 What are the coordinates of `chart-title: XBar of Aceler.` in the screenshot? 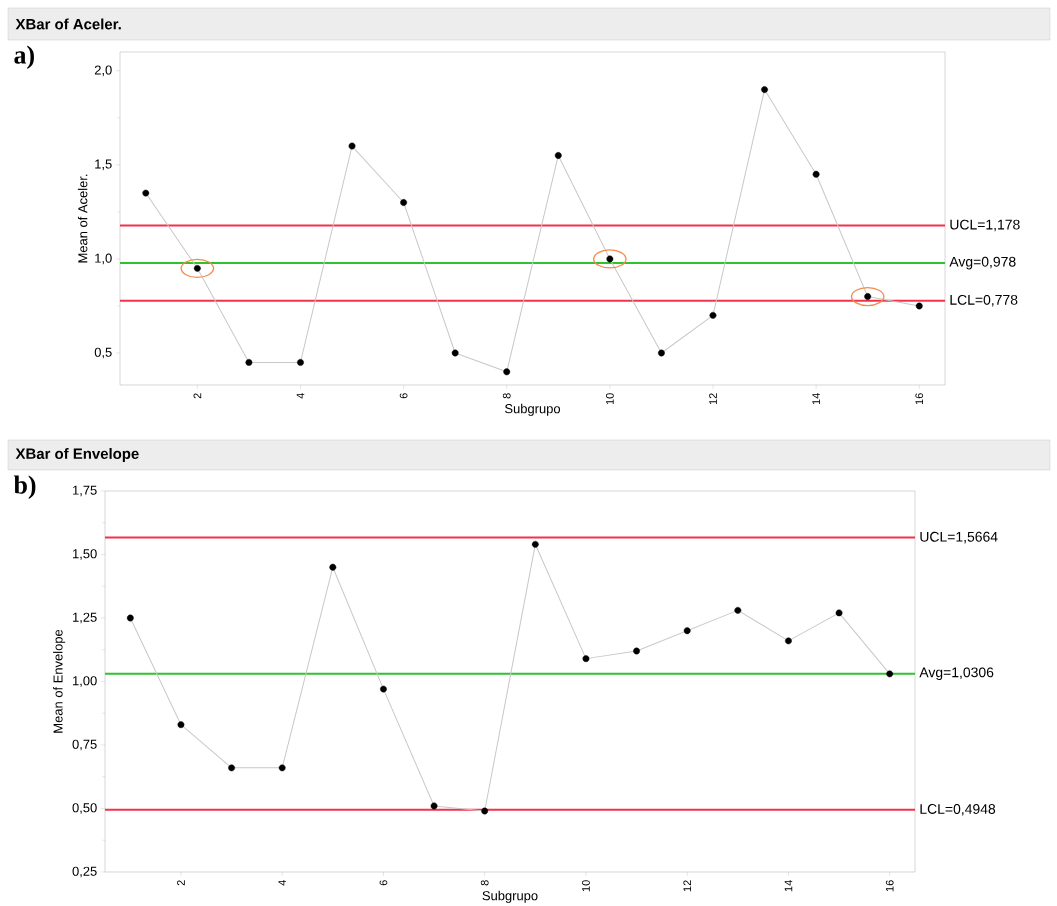 It's located at (68, 24).